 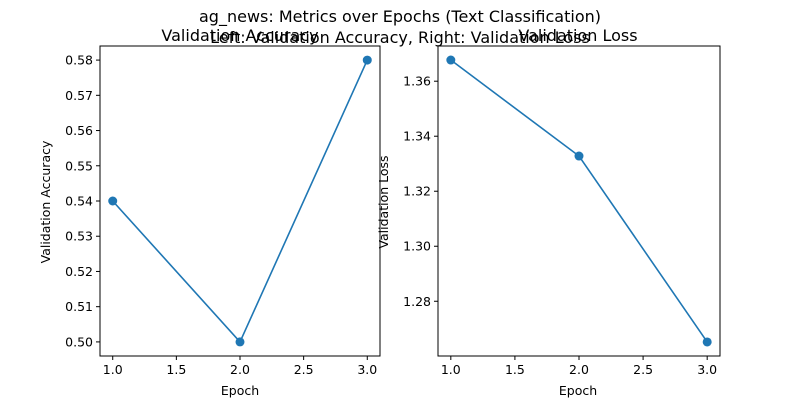 What do you see at coordinates (515, 369) in the screenshot?
I see `loss-x-tick-label: 1.5` at bounding box center [515, 369].